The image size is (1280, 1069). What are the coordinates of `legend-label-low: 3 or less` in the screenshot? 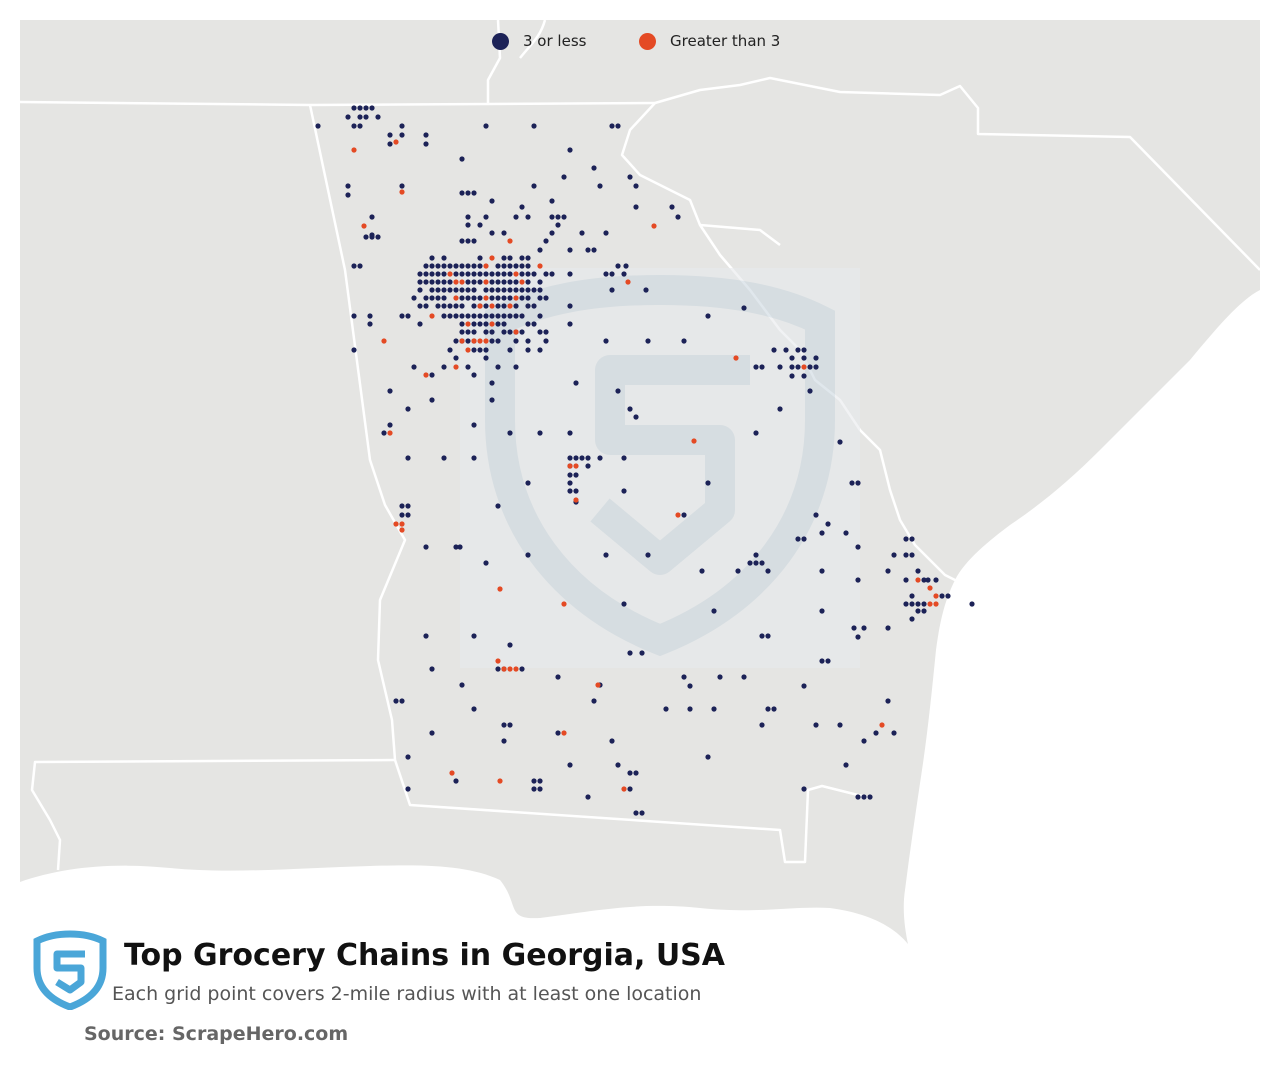 It's located at (555, 41).